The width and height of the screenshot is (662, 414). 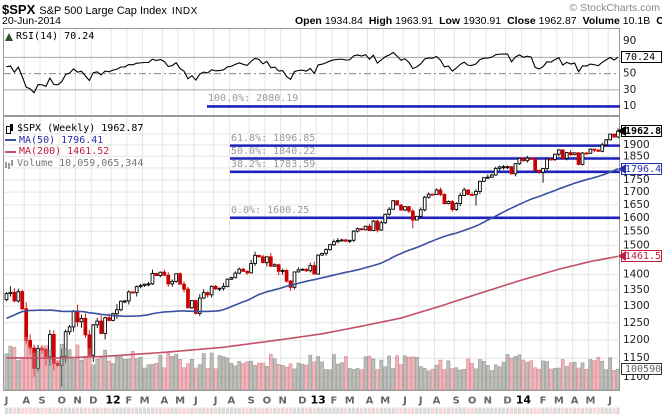 I want to click on close-value: 1962.87, so click(x=557, y=21).